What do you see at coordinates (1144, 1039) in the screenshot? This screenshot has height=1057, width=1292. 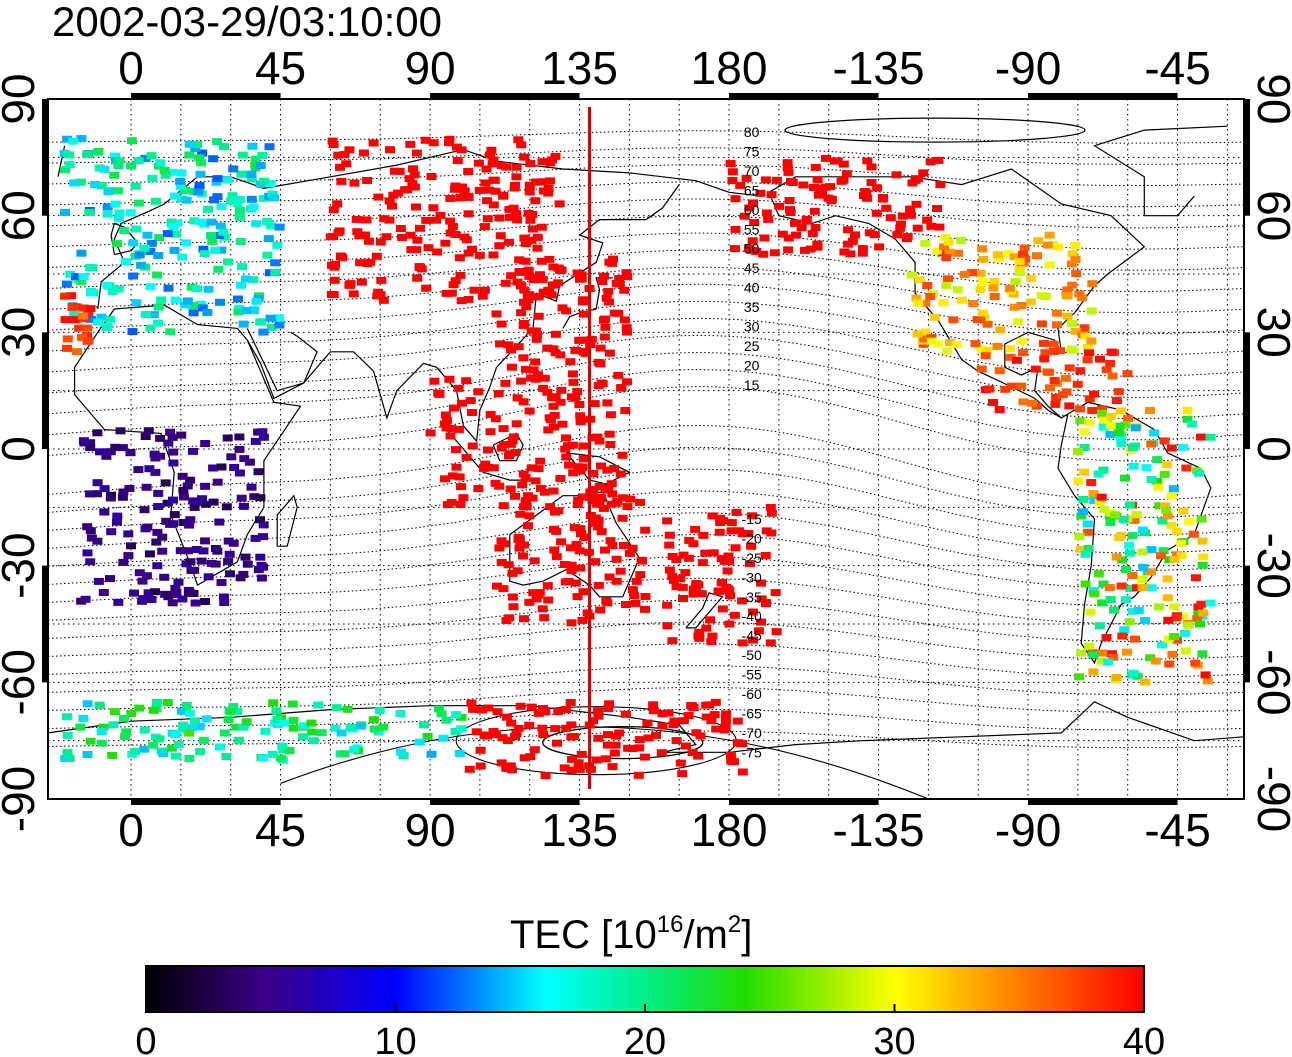 I see `colorbar-tick-label: 40` at bounding box center [1144, 1039].